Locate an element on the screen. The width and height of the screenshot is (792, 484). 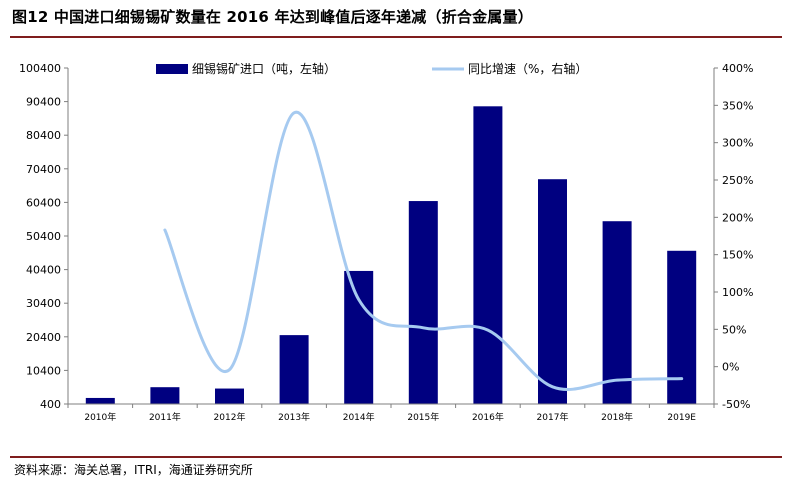
x-tick-label: 2017年 is located at coordinates (553, 417).